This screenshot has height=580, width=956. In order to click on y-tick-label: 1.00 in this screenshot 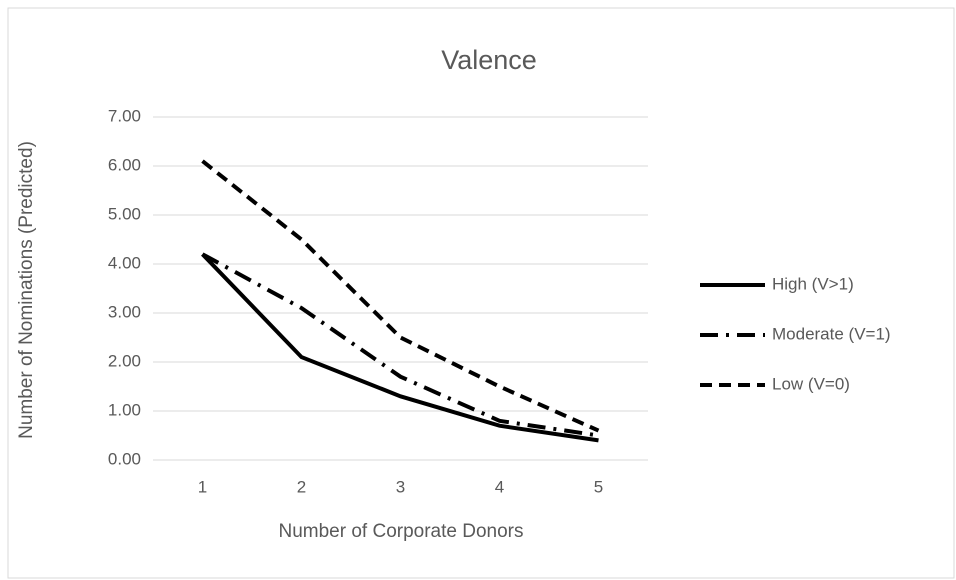, I will do `click(124, 409)`.